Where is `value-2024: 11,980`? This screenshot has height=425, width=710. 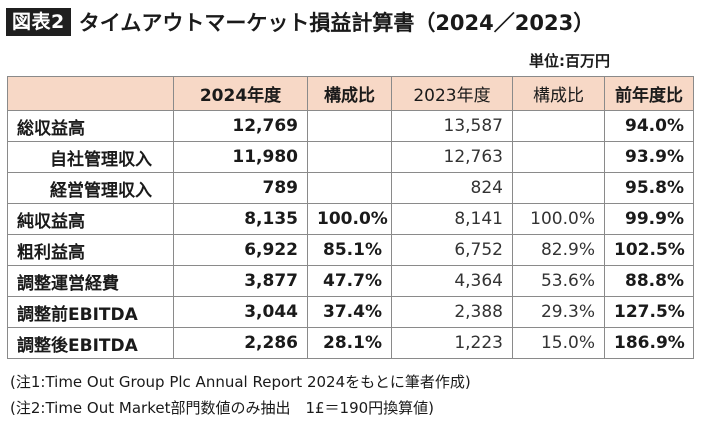
value-2024: 11,980 is located at coordinates (240, 157).